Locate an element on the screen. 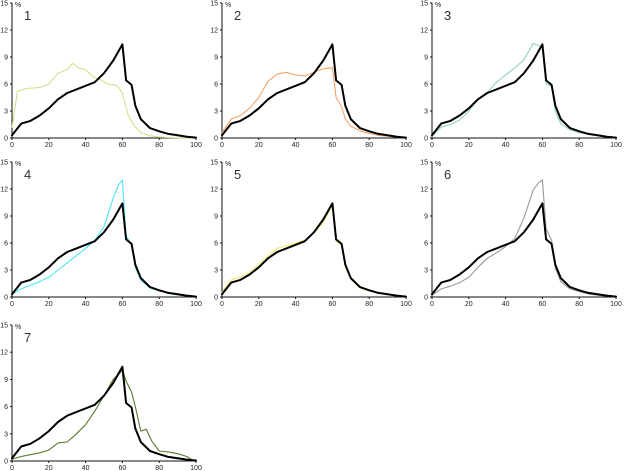  panel-number: 4 is located at coordinates (27, 174).